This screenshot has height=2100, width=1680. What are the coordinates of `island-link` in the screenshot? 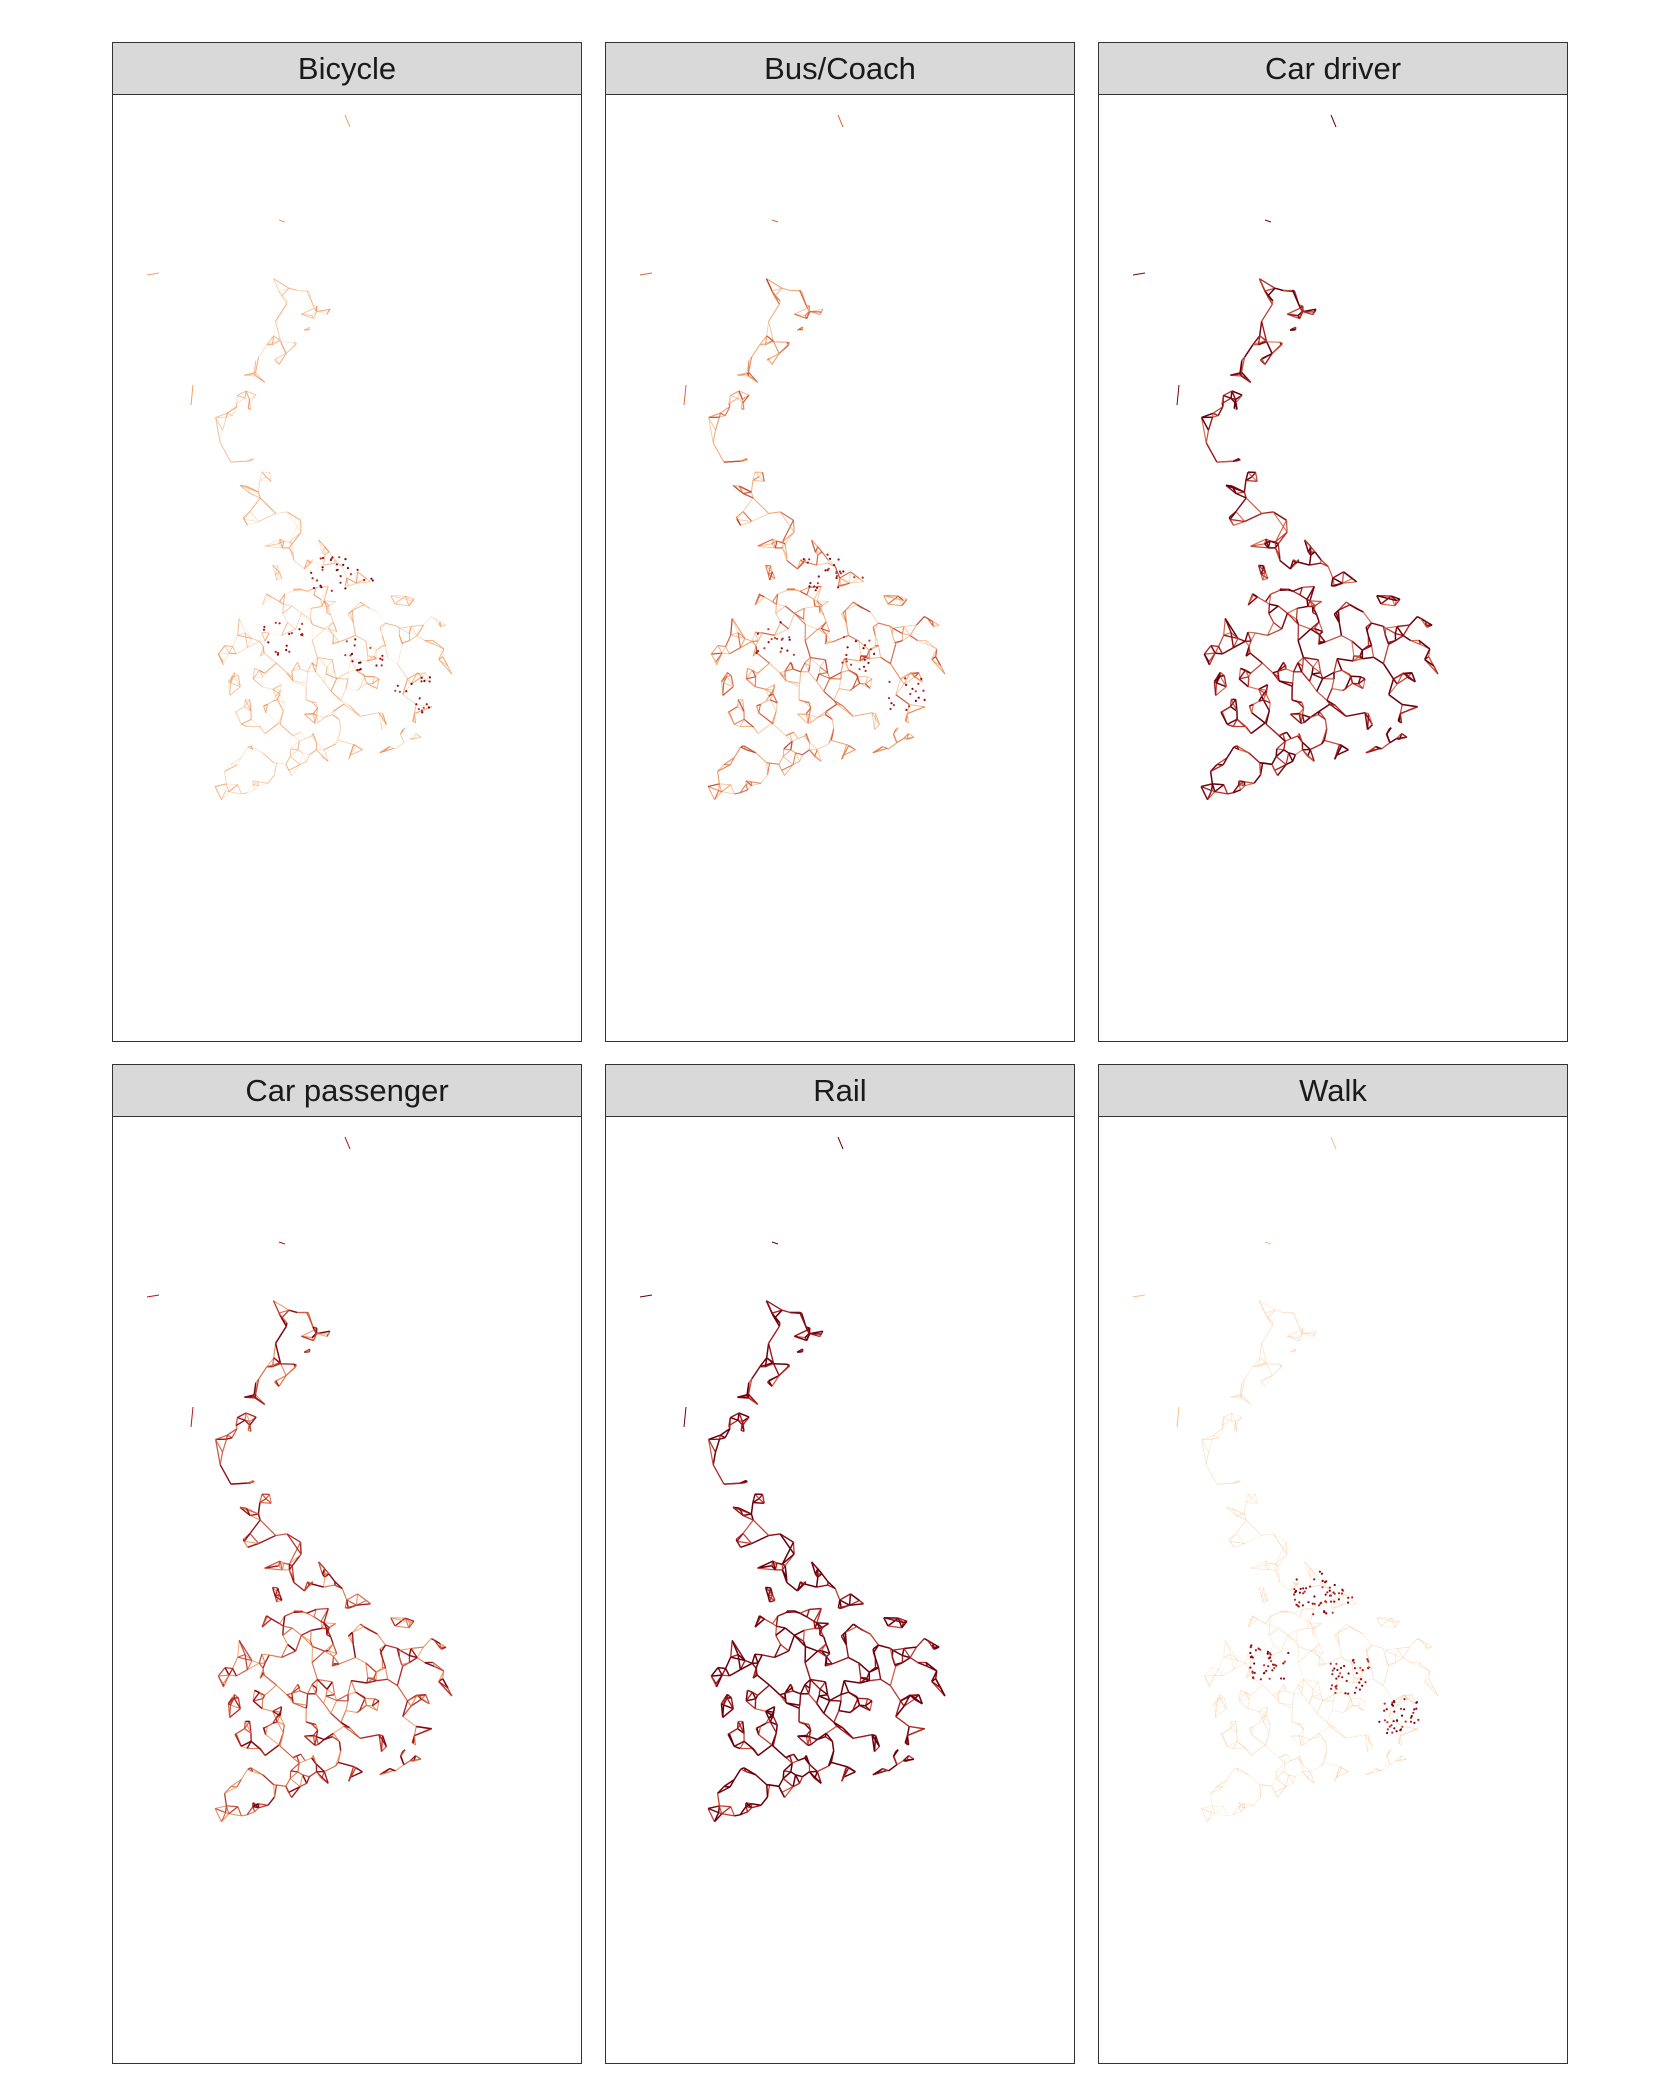 It's located at (775, 1243).